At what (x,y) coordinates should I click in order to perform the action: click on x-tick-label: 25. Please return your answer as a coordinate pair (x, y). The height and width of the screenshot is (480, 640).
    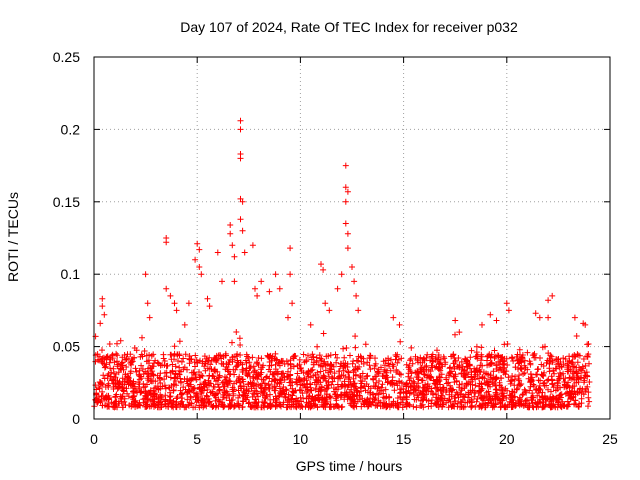
    Looking at the image, I should click on (610, 439).